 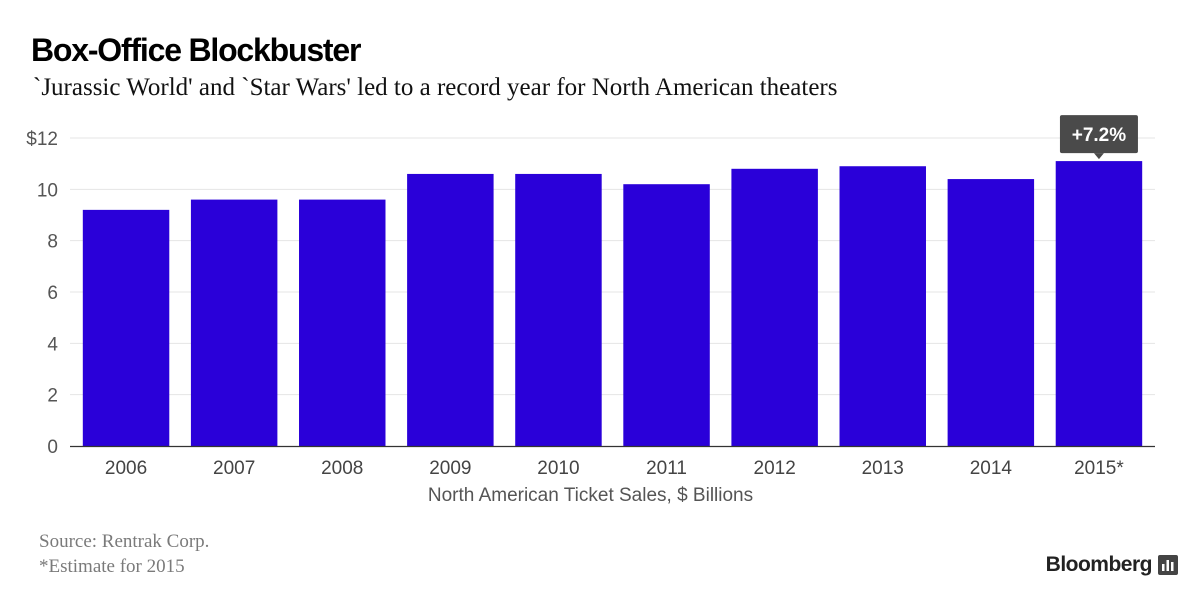 What do you see at coordinates (450, 309) in the screenshot?
I see `bar-2009` at bounding box center [450, 309].